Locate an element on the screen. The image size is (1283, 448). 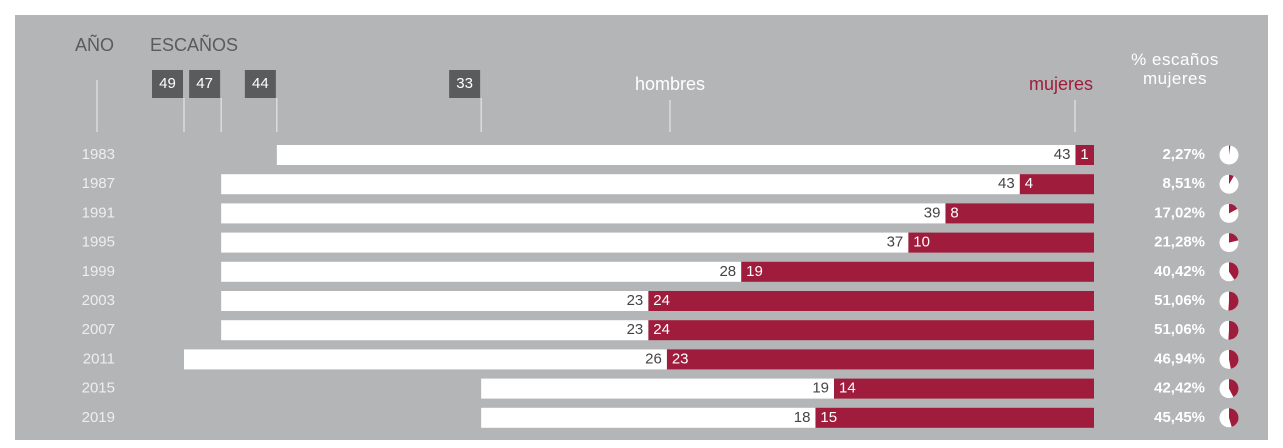
year-header: AÑO is located at coordinates (94, 44).